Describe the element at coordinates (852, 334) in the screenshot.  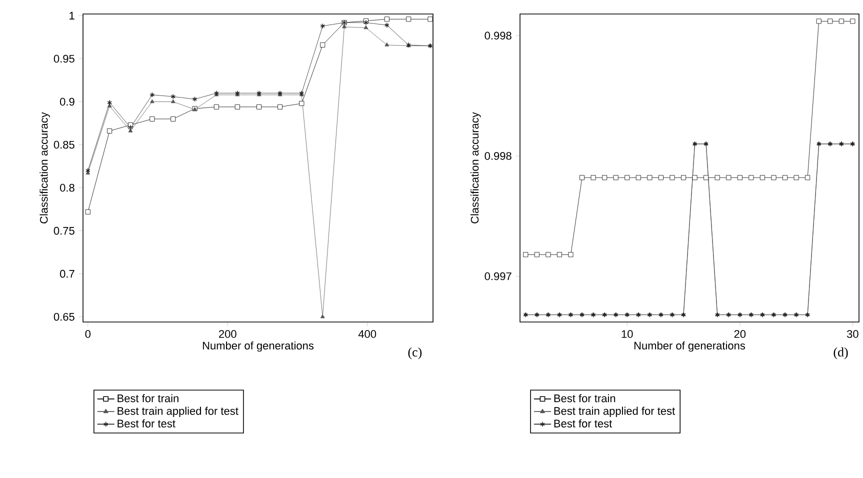
I see `x-tick-label: 30` at that location.